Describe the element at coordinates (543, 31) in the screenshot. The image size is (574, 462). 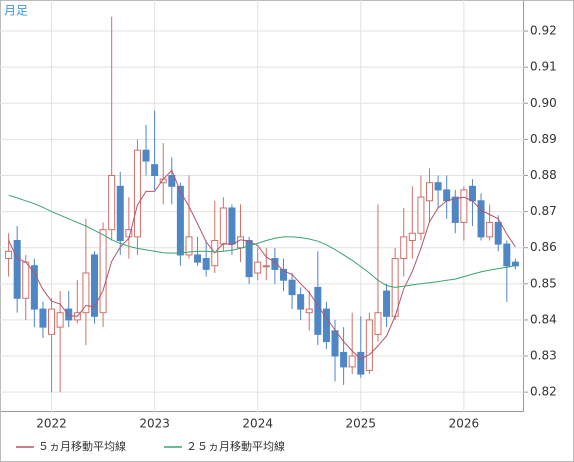
I see `y-tick-label: 0.92` at that location.